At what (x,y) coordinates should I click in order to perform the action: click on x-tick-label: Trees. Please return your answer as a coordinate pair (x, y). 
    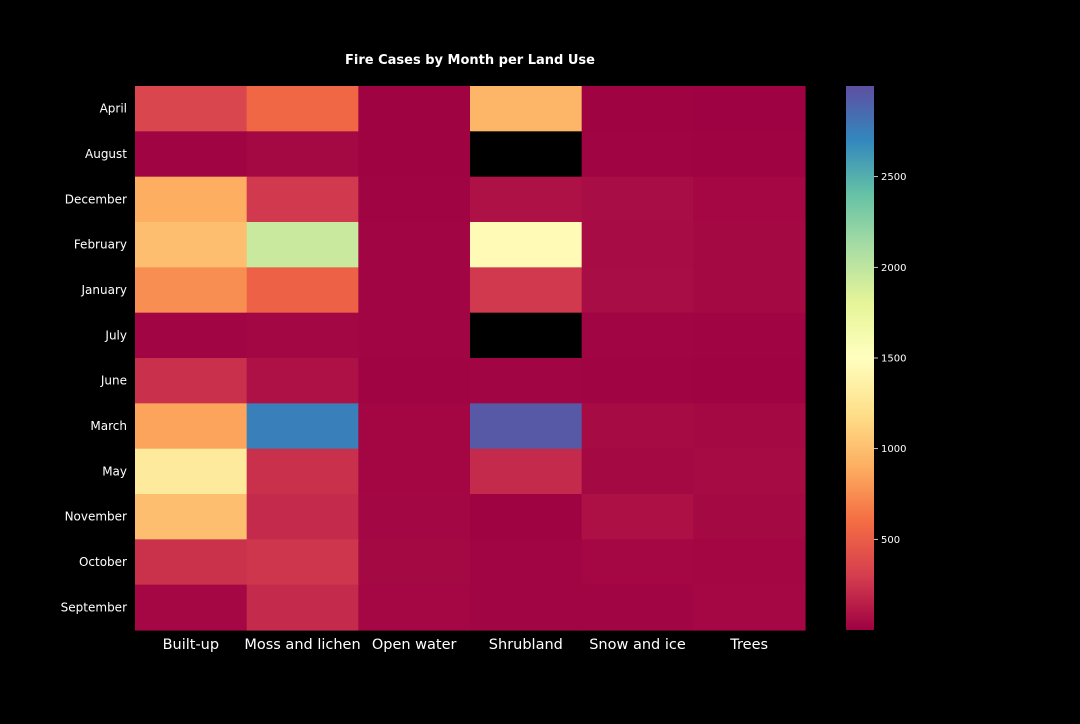
    Looking at the image, I should click on (748, 645).